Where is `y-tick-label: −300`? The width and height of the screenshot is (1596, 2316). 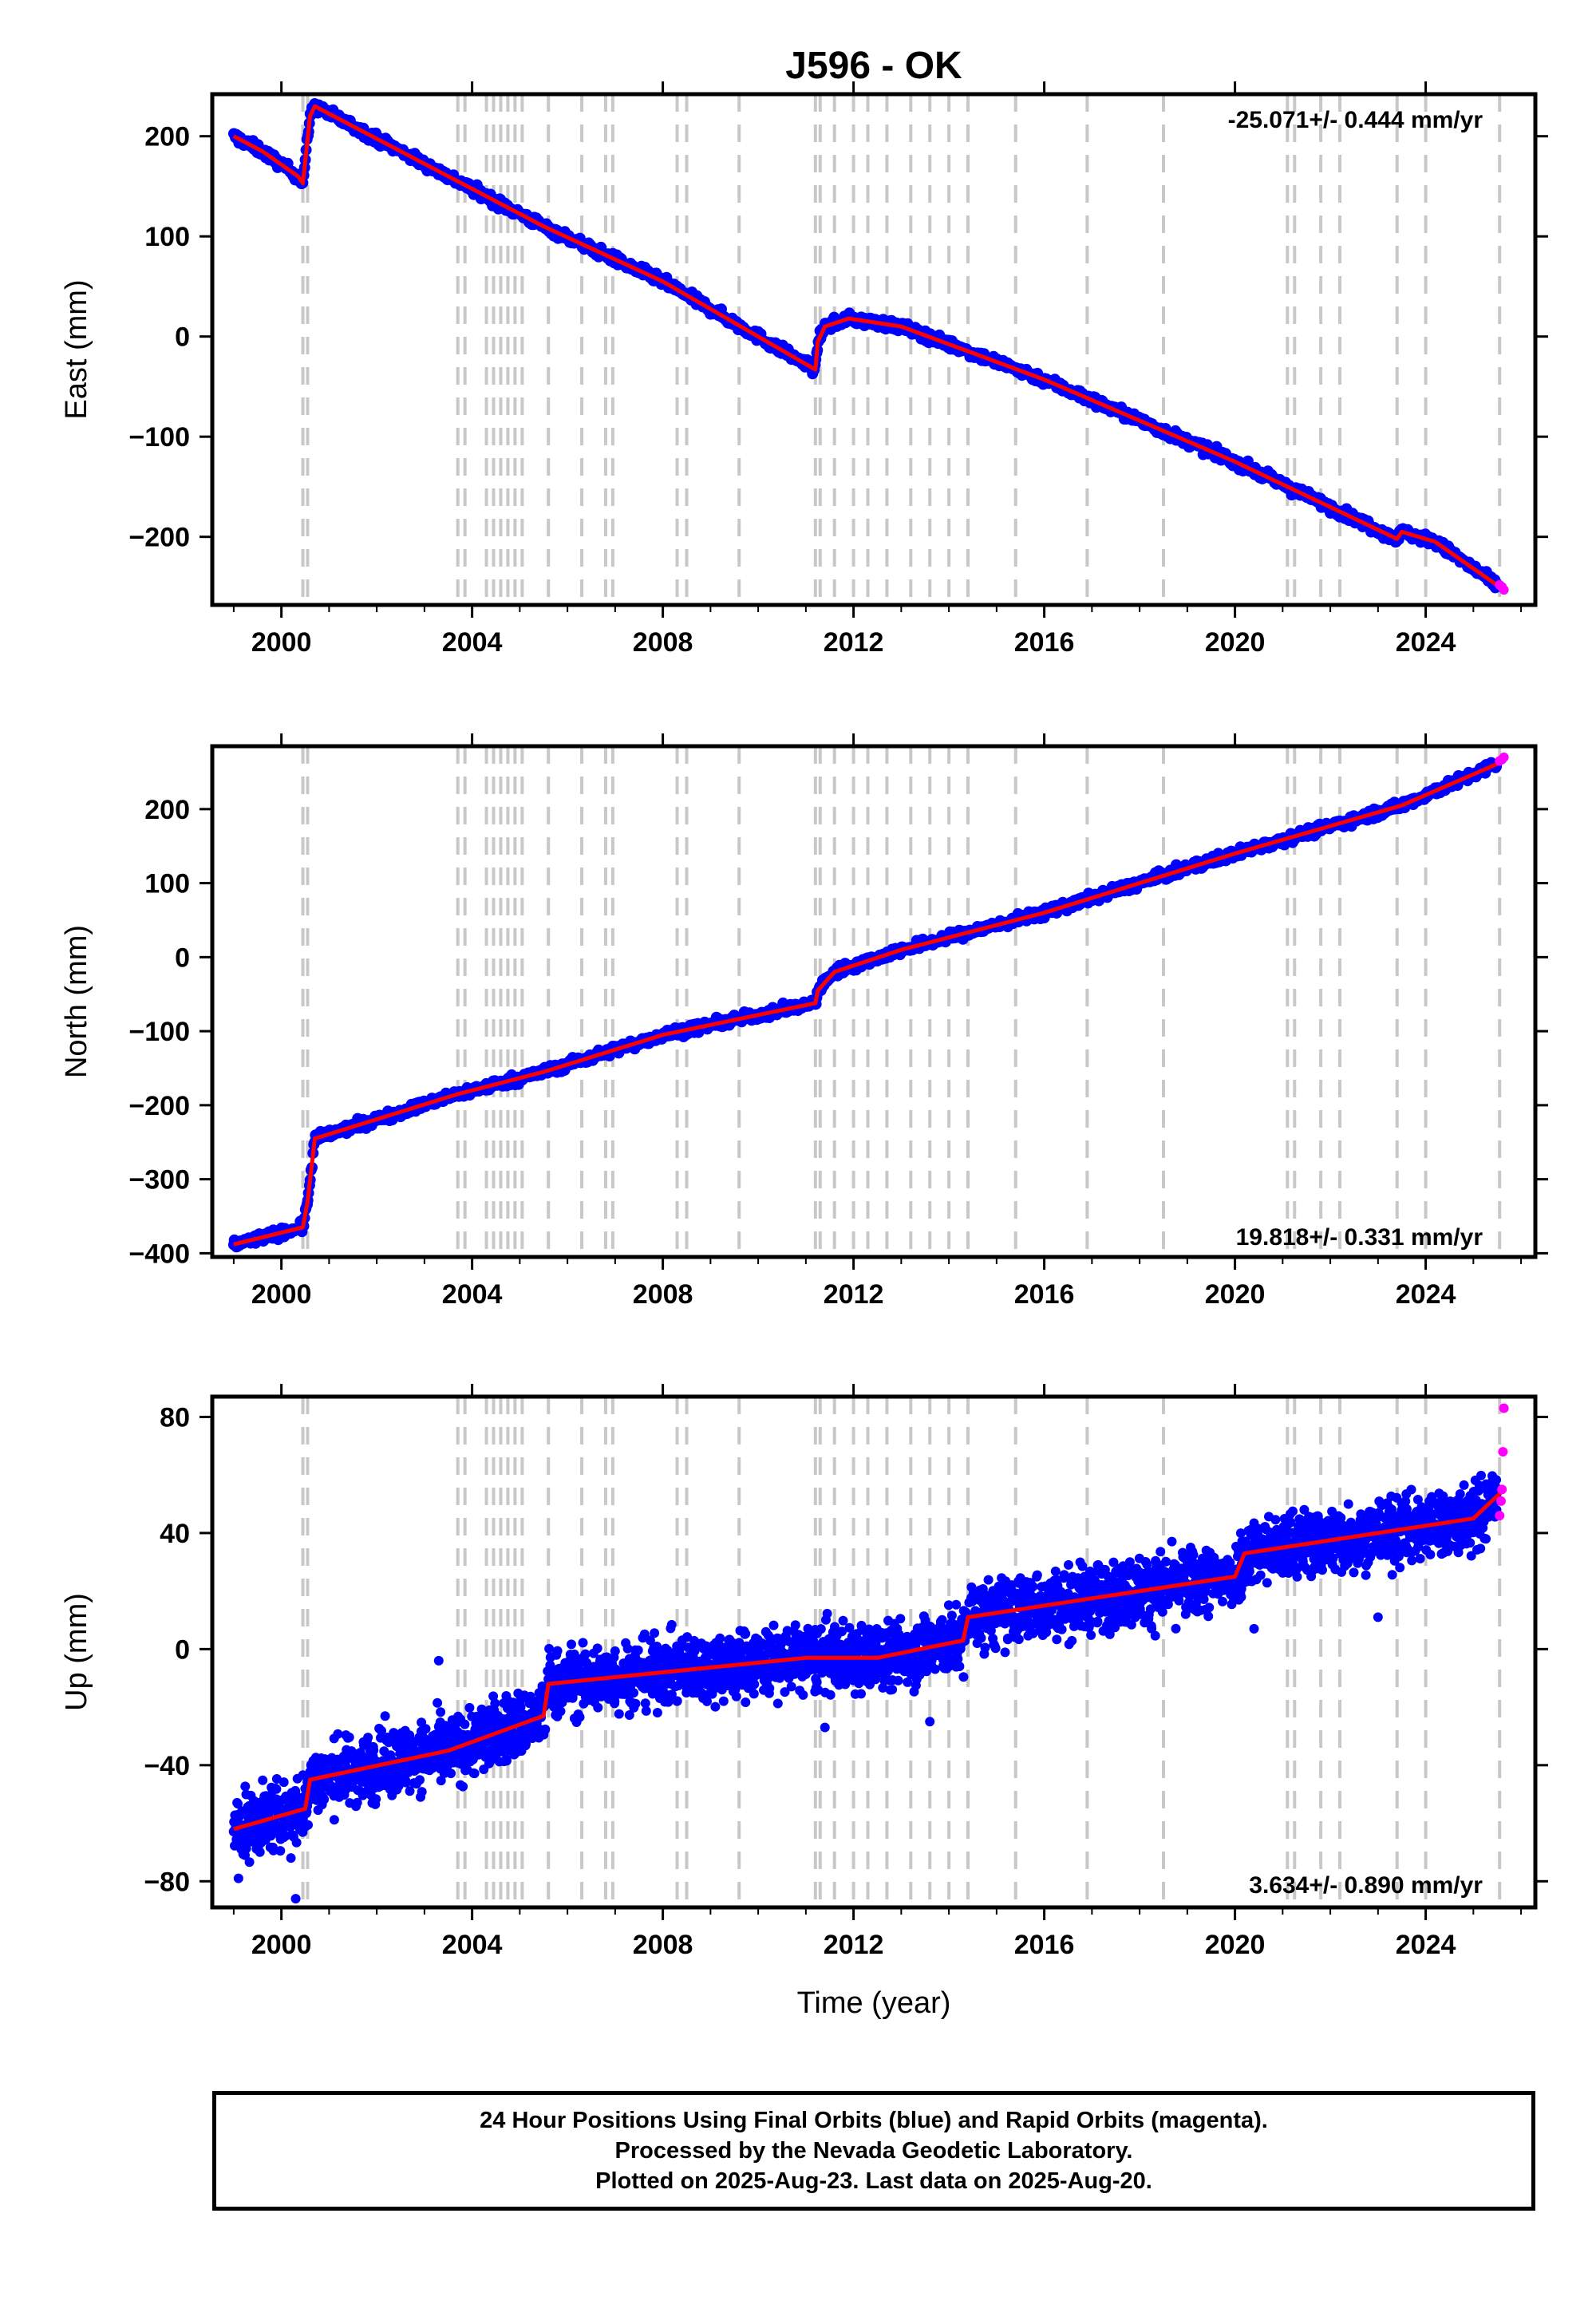 y-tick-label: −300 is located at coordinates (159, 1180).